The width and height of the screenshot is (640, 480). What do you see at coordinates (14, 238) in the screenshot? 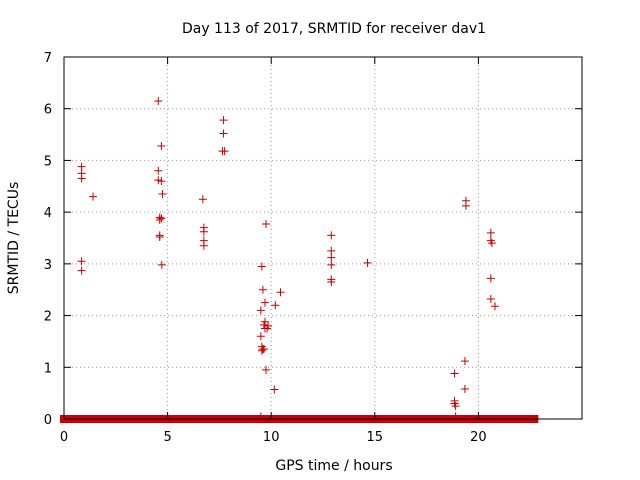
I see `y-axis-label: SRMTID / TECUs` at bounding box center [14, 238].